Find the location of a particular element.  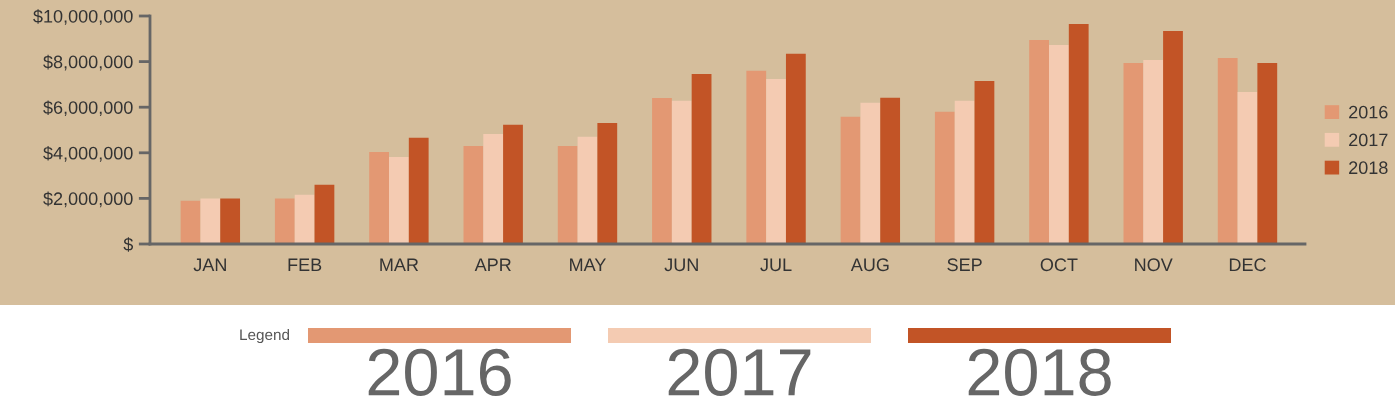

x-tick-label: NOV is located at coordinates (1154, 265).